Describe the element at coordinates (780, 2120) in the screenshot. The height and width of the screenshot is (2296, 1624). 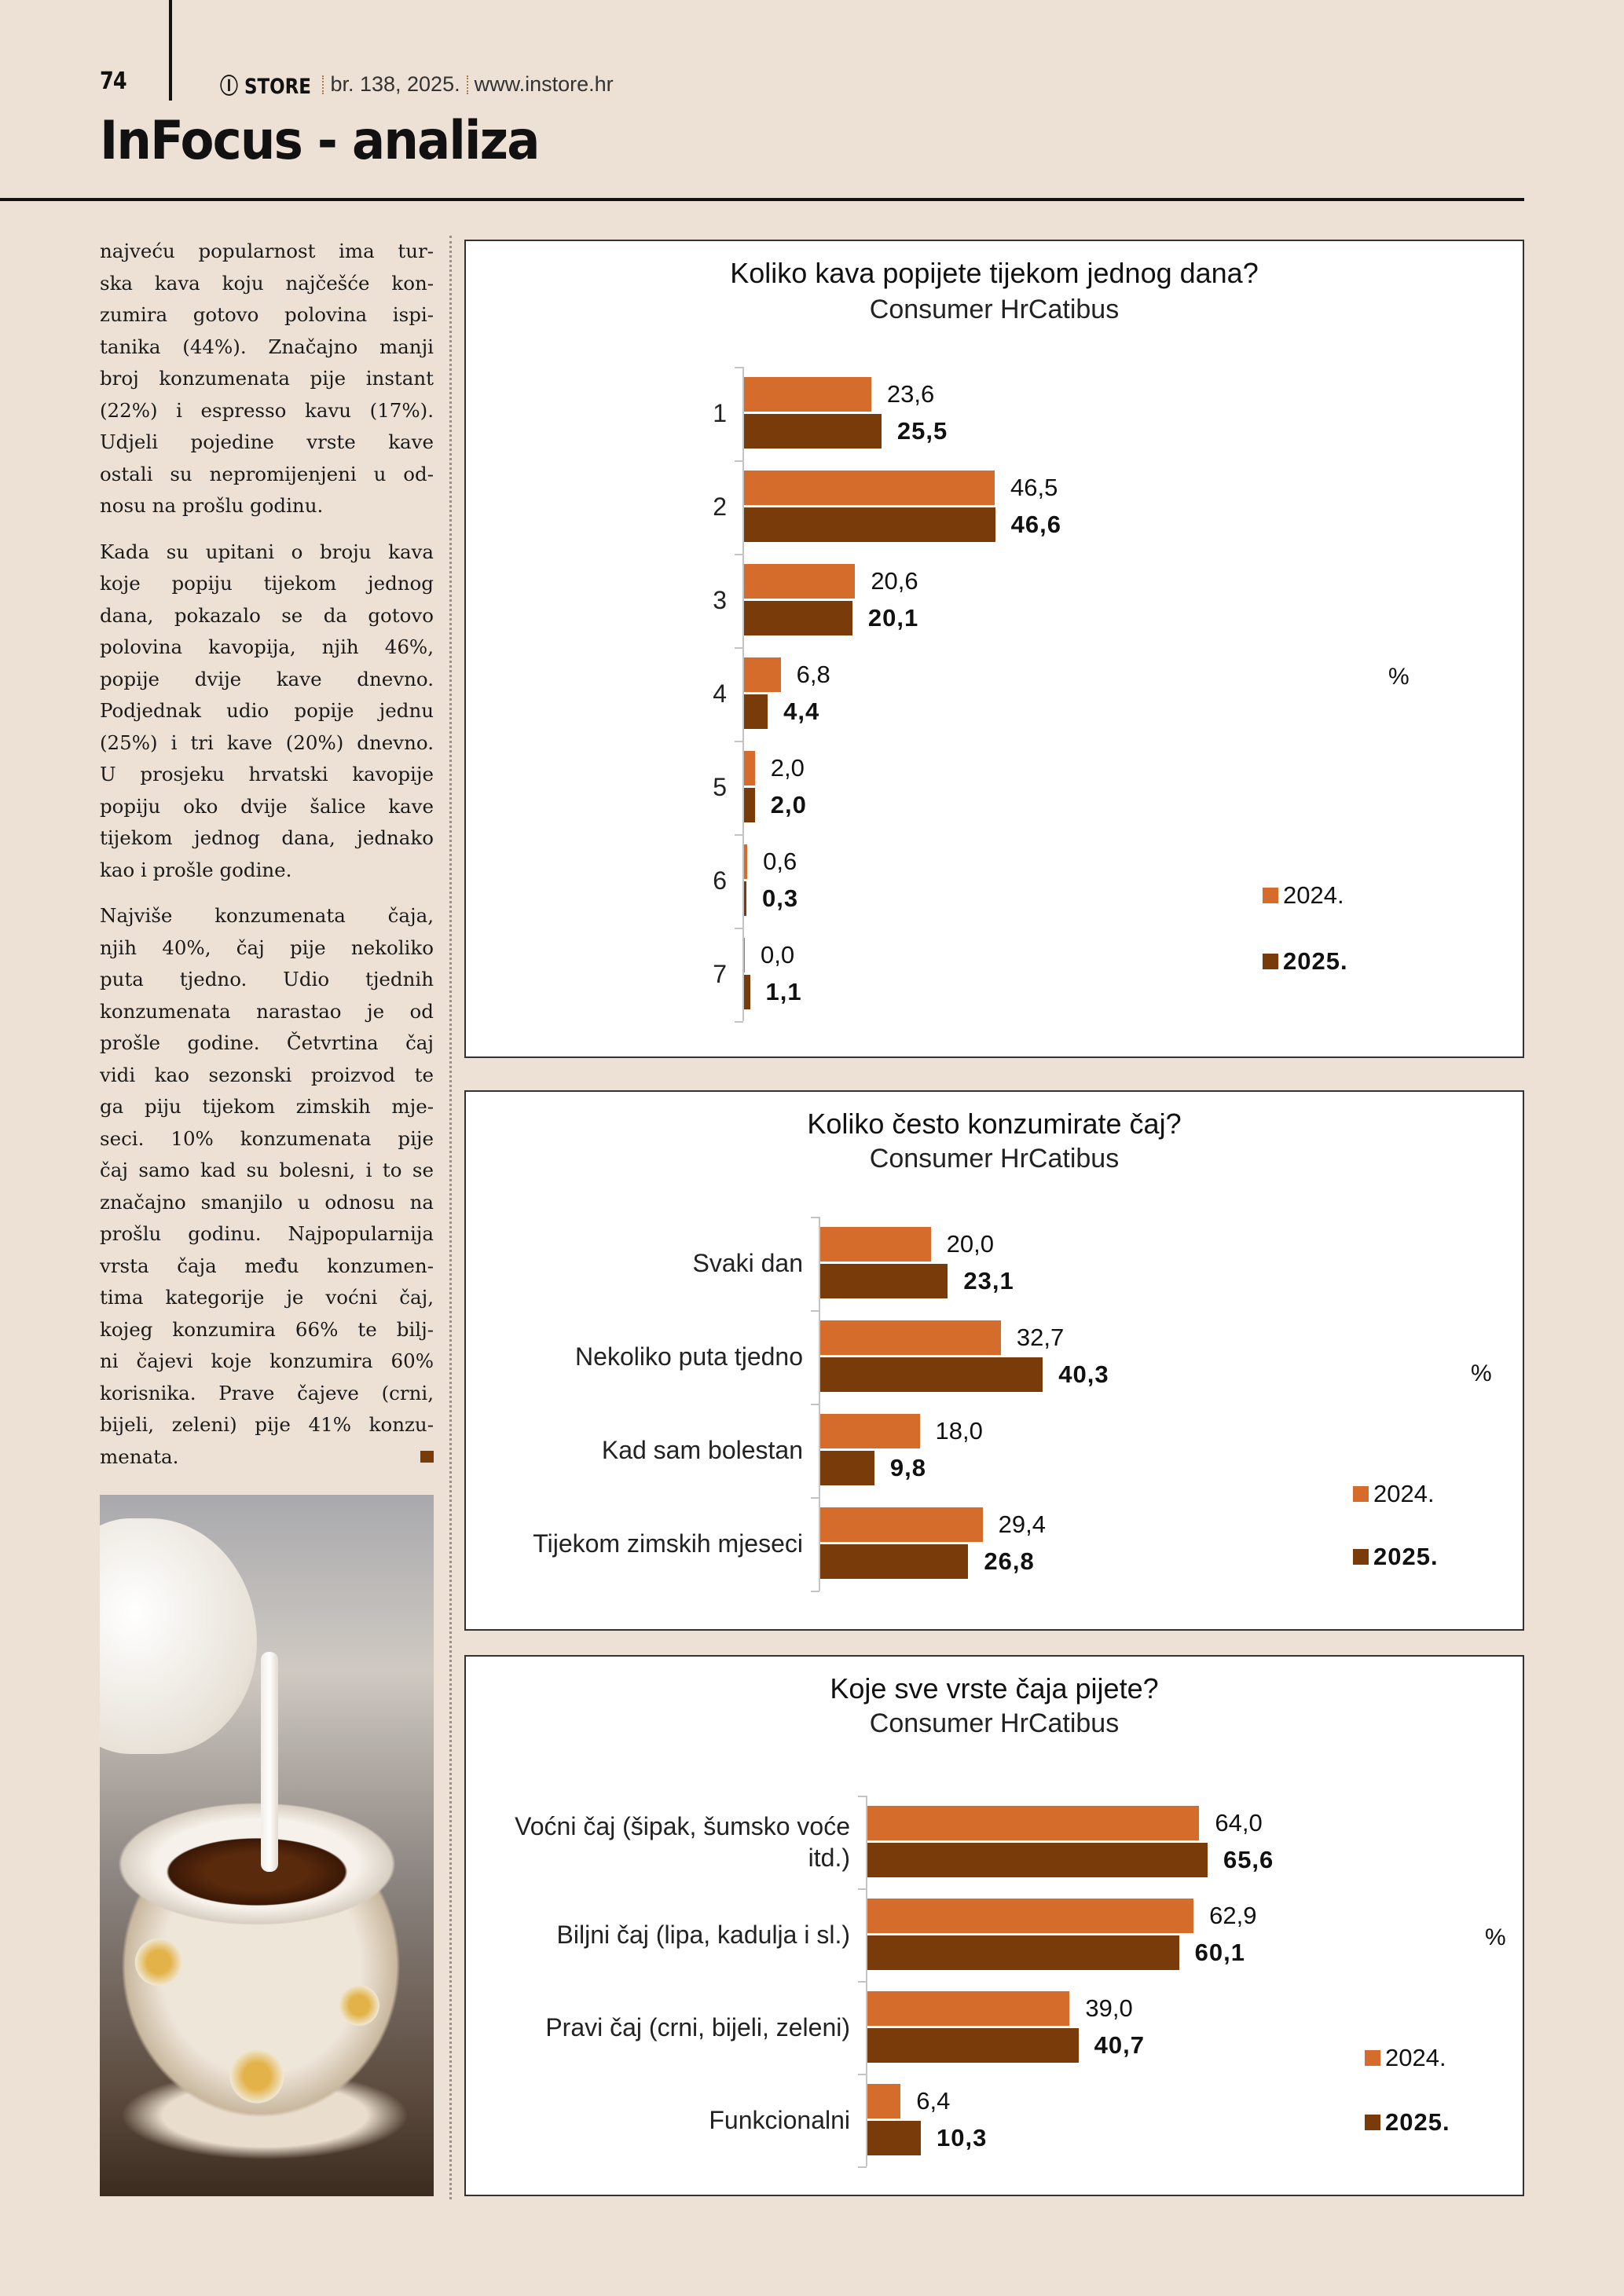
I see `category-label: Funkcionalni` at that location.